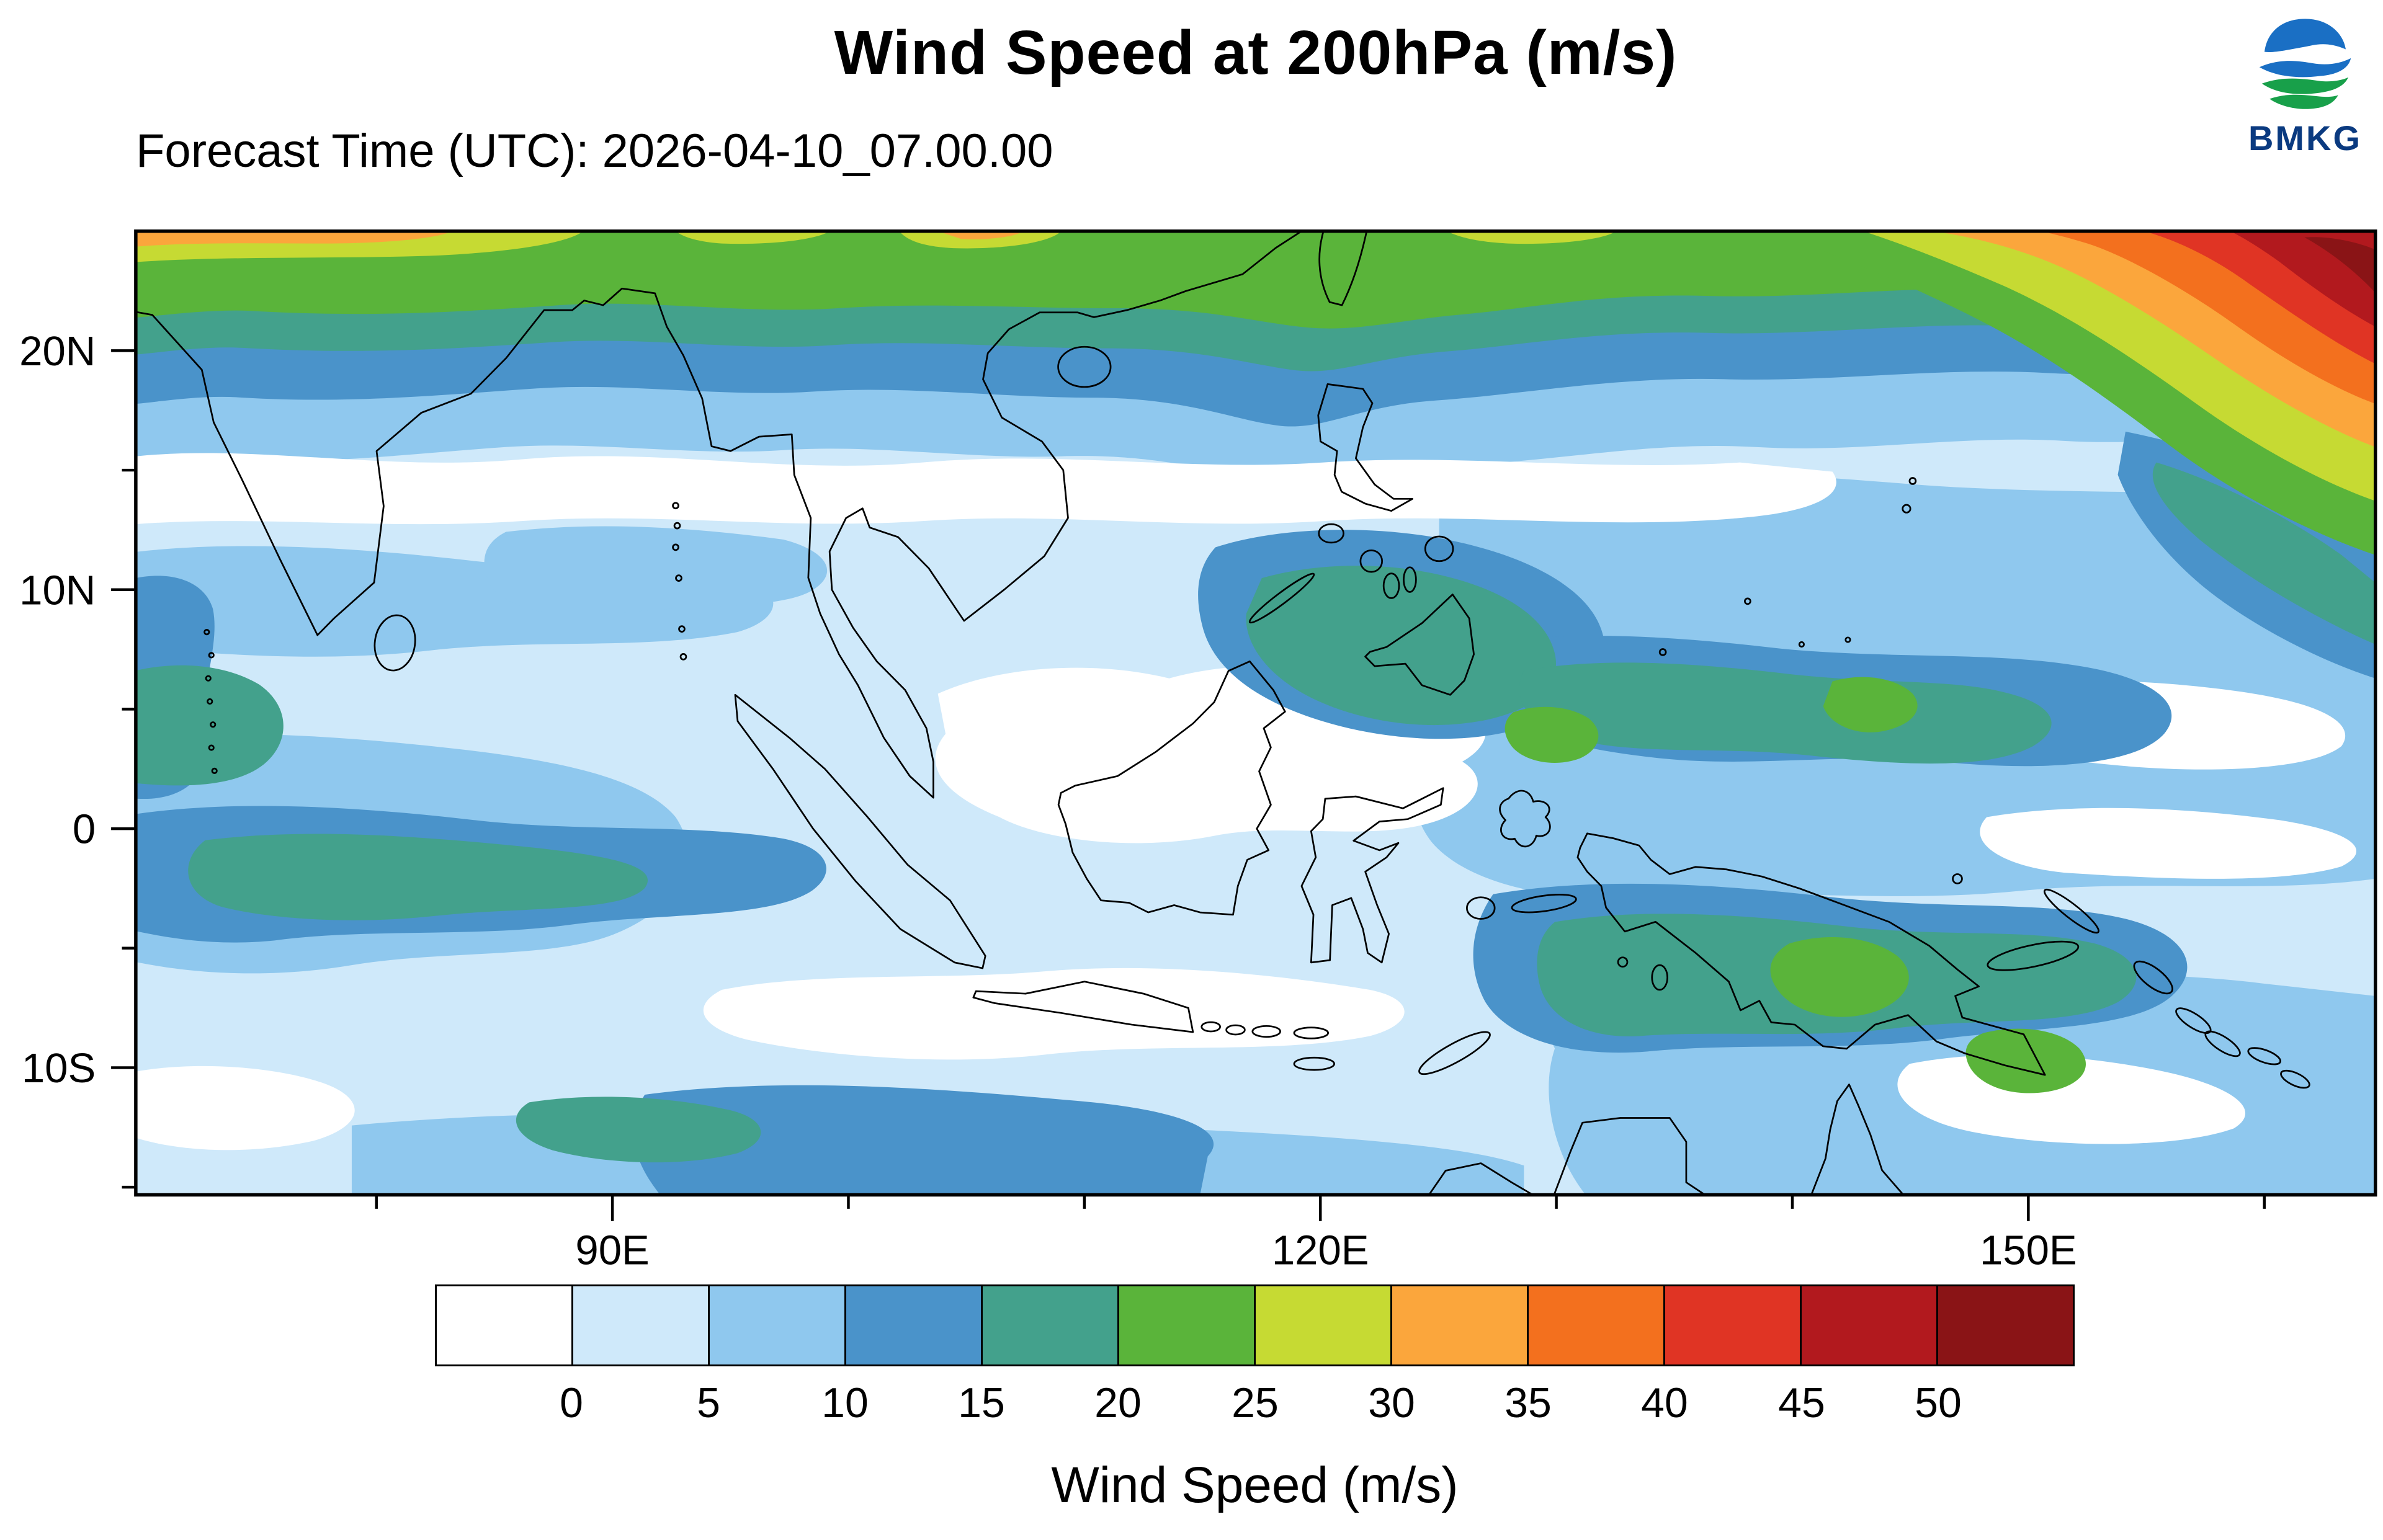 This screenshot has width=2383, height=1540. Describe the element at coordinates (985, 489) in the screenshot. I see `white-upper-band` at that location.